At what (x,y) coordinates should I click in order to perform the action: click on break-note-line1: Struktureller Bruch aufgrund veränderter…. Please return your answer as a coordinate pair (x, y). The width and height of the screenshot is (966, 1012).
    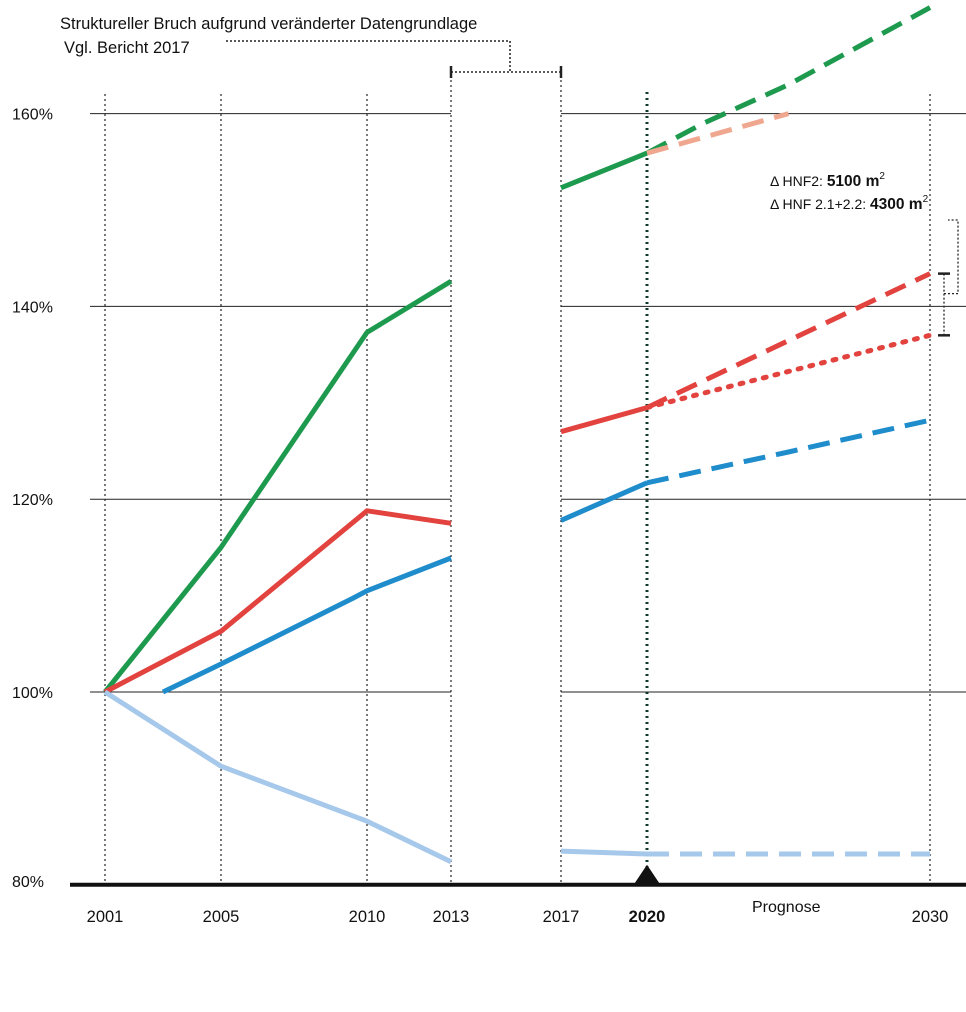
    Looking at the image, I should click on (268, 24).